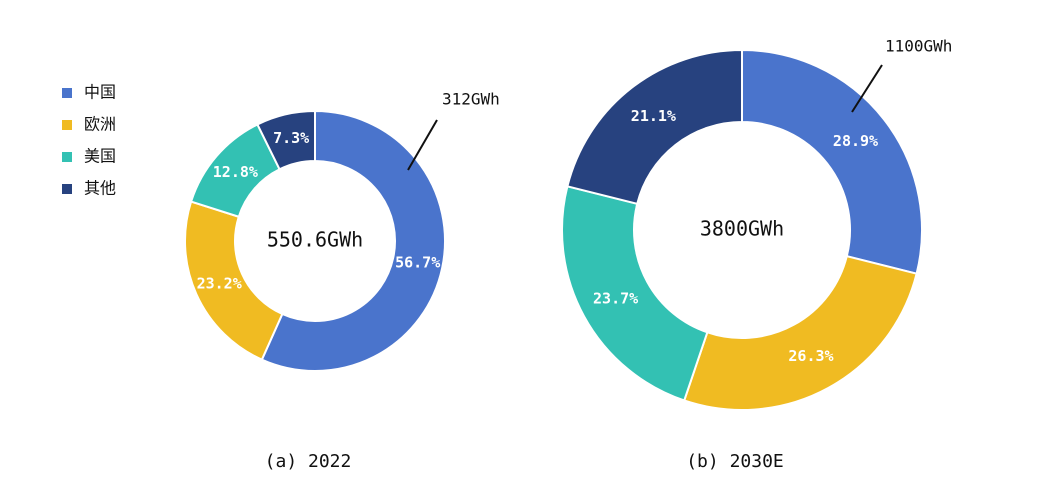  Describe the element at coordinates (742, 229) in the screenshot. I see `center-label: 3800GWh` at that location.